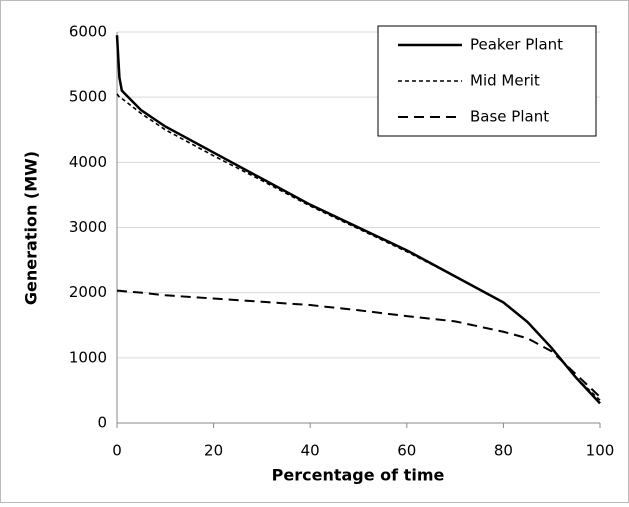 Image resolution: width=629 pixels, height=507 pixels. Describe the element at coordinates (509, 117) in the screenshot. I see `legend-label: Base Plant` at that location.